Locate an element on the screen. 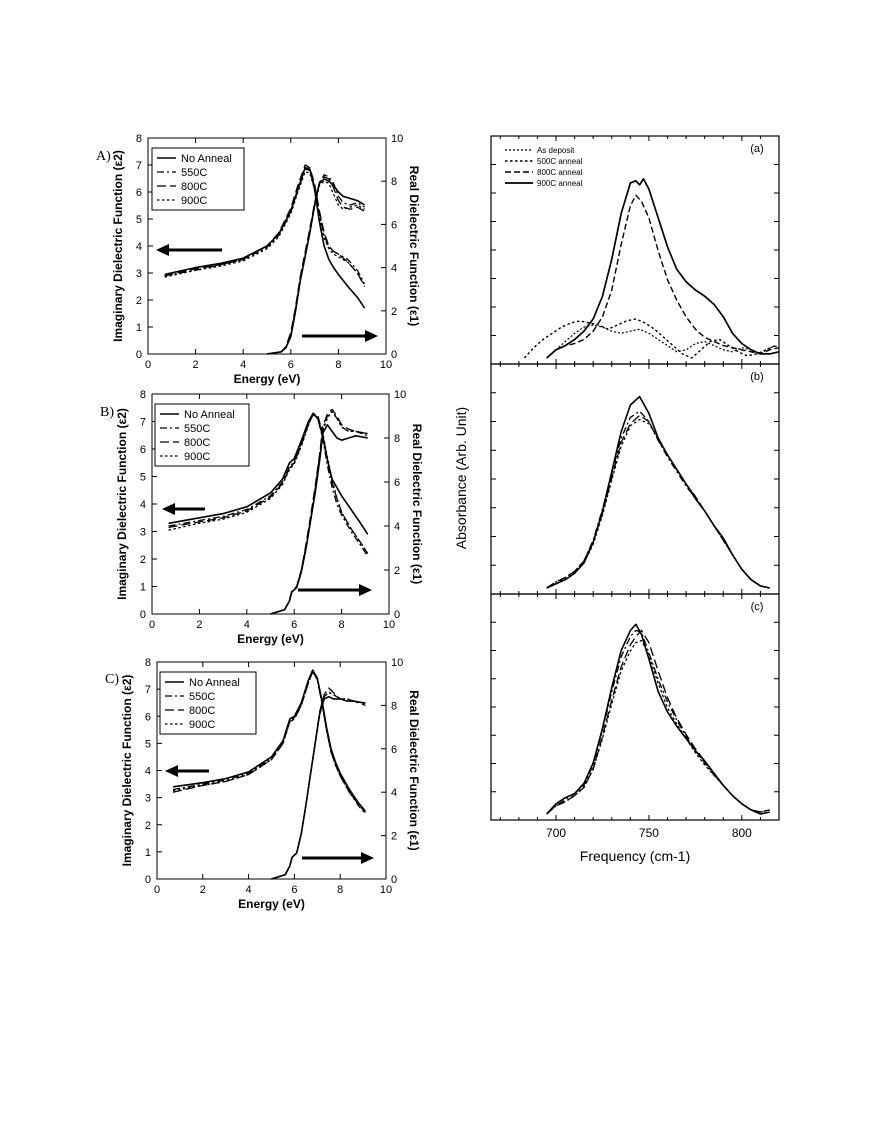  x-axis-label: Frequency (cm-1) is located at coordinates (635, 856).